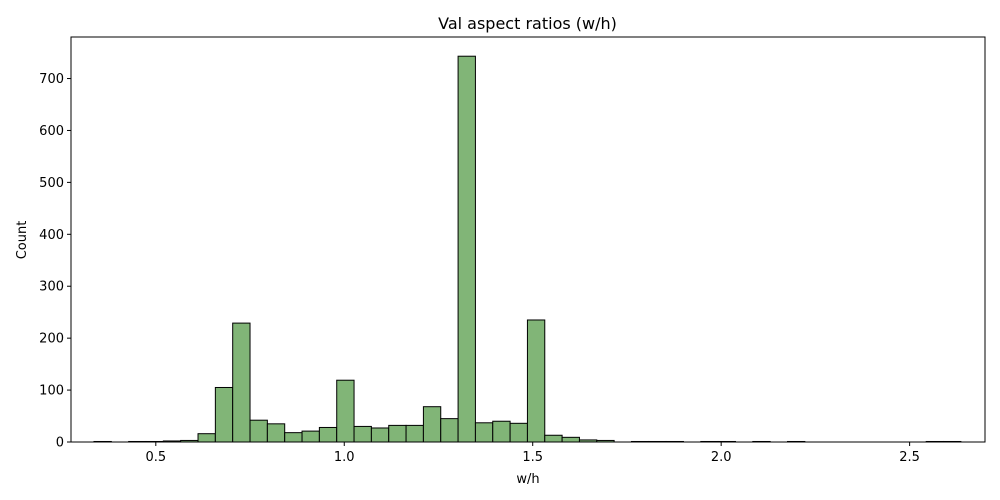  What do you see at coordinates (60, 443) in the screenshot?
I see `y-tick-label: 0` at bounding box center [60, 443].